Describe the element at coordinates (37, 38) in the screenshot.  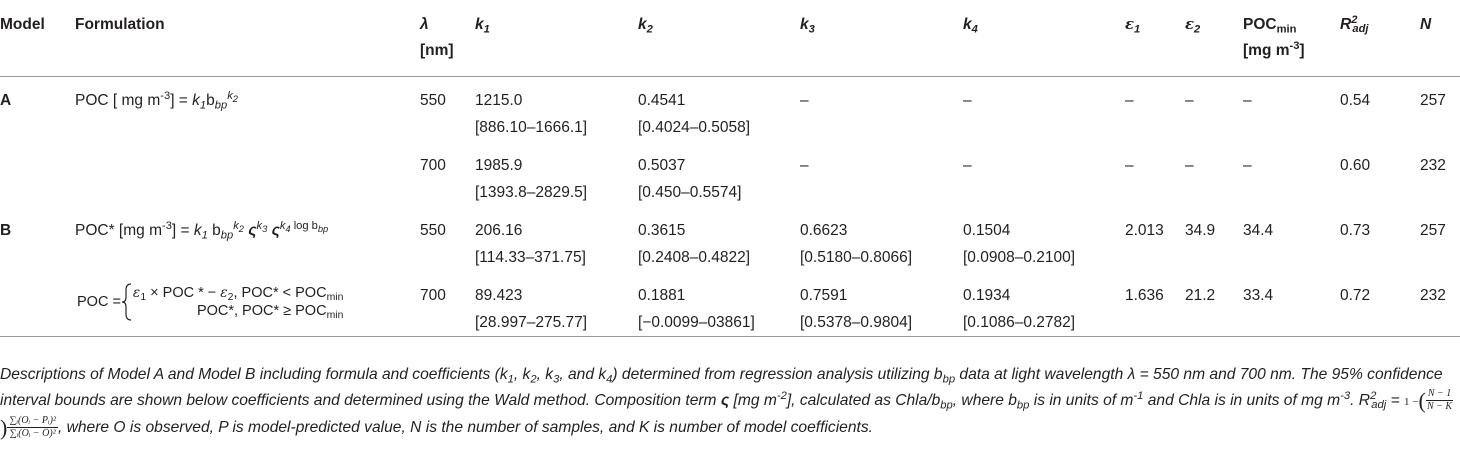
I see `column-header: Model` at that location.